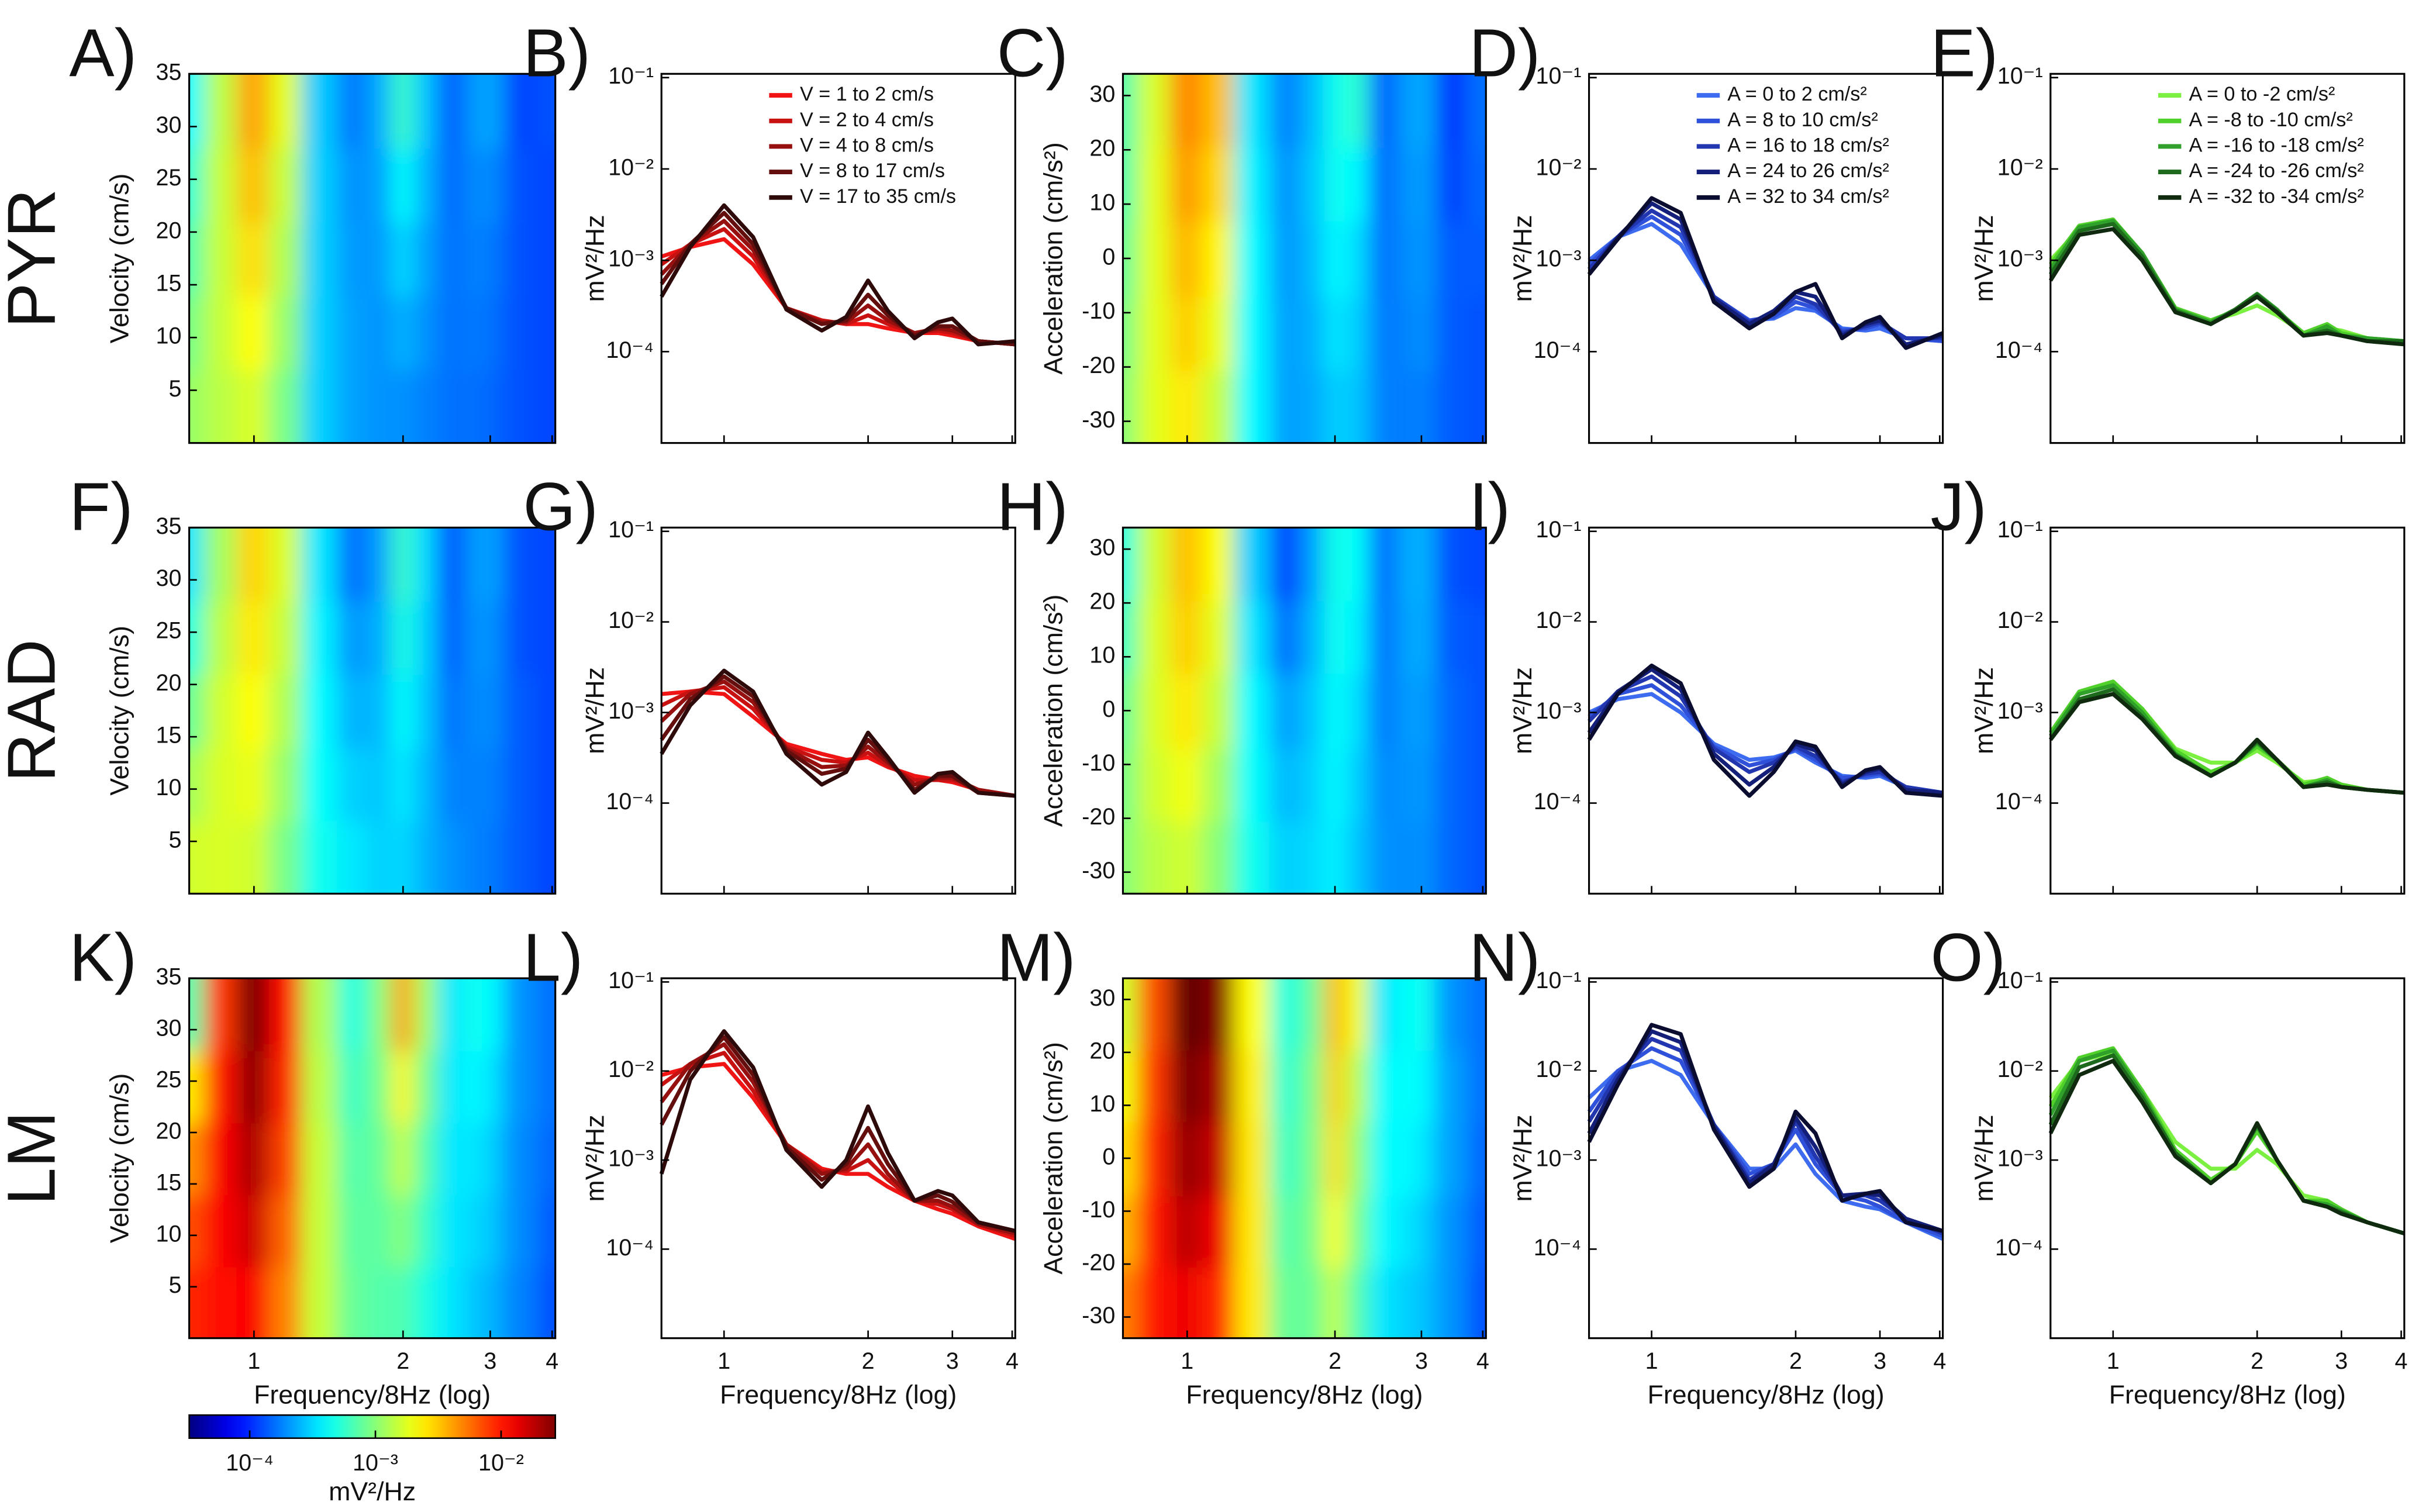  What do you see at coordinates (1187, 1361) in the screenshot?
I see `x-tick-label: 1` at bounding box center [1187, 1361].